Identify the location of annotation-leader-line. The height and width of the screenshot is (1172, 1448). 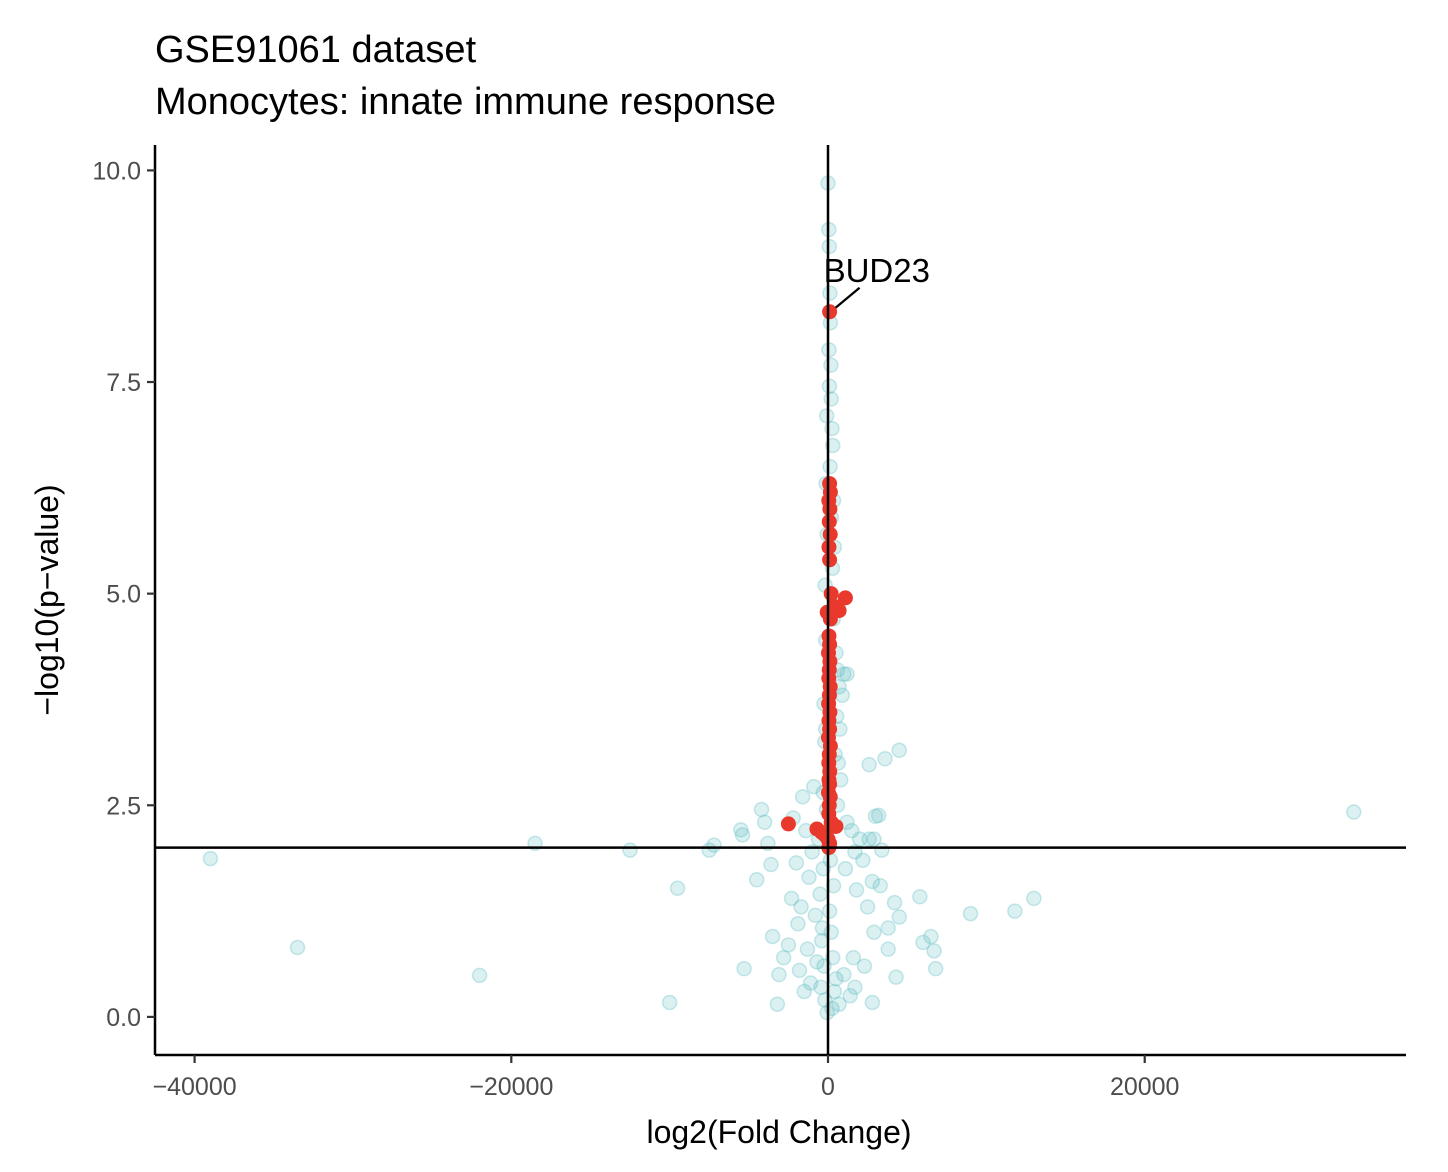
(847, 297).